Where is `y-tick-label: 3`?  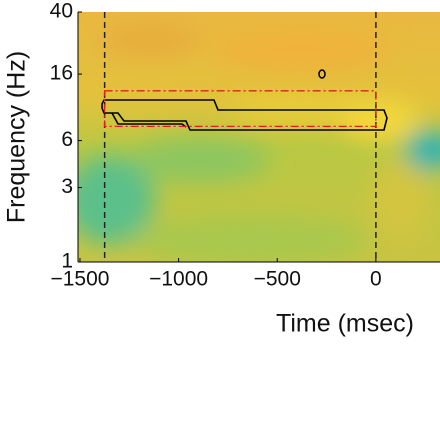 y-tick-label: 3 is located at coordinates (67, 186).